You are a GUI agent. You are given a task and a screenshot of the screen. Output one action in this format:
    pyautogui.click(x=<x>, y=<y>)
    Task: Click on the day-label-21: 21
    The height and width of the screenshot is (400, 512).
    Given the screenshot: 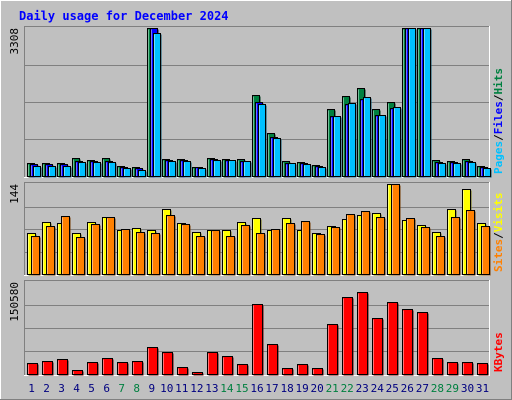 What is the action you would take?
    pyautogui.click(x=332, y=388)
    